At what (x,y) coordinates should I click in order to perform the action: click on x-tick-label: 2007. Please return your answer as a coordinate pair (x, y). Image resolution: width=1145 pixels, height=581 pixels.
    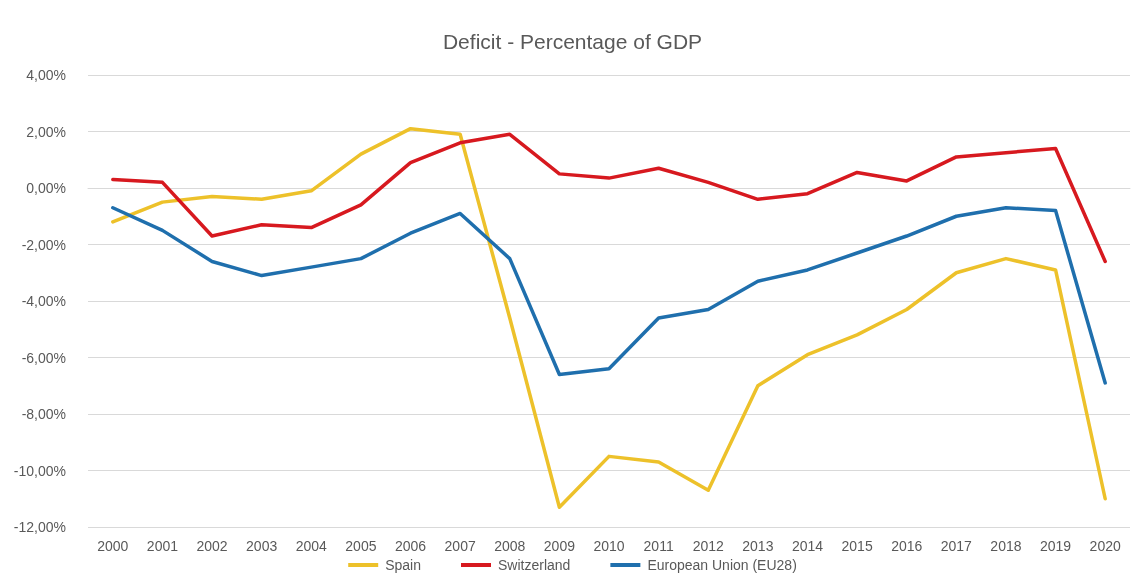
    Looking at the image, I should click on (460, 546).